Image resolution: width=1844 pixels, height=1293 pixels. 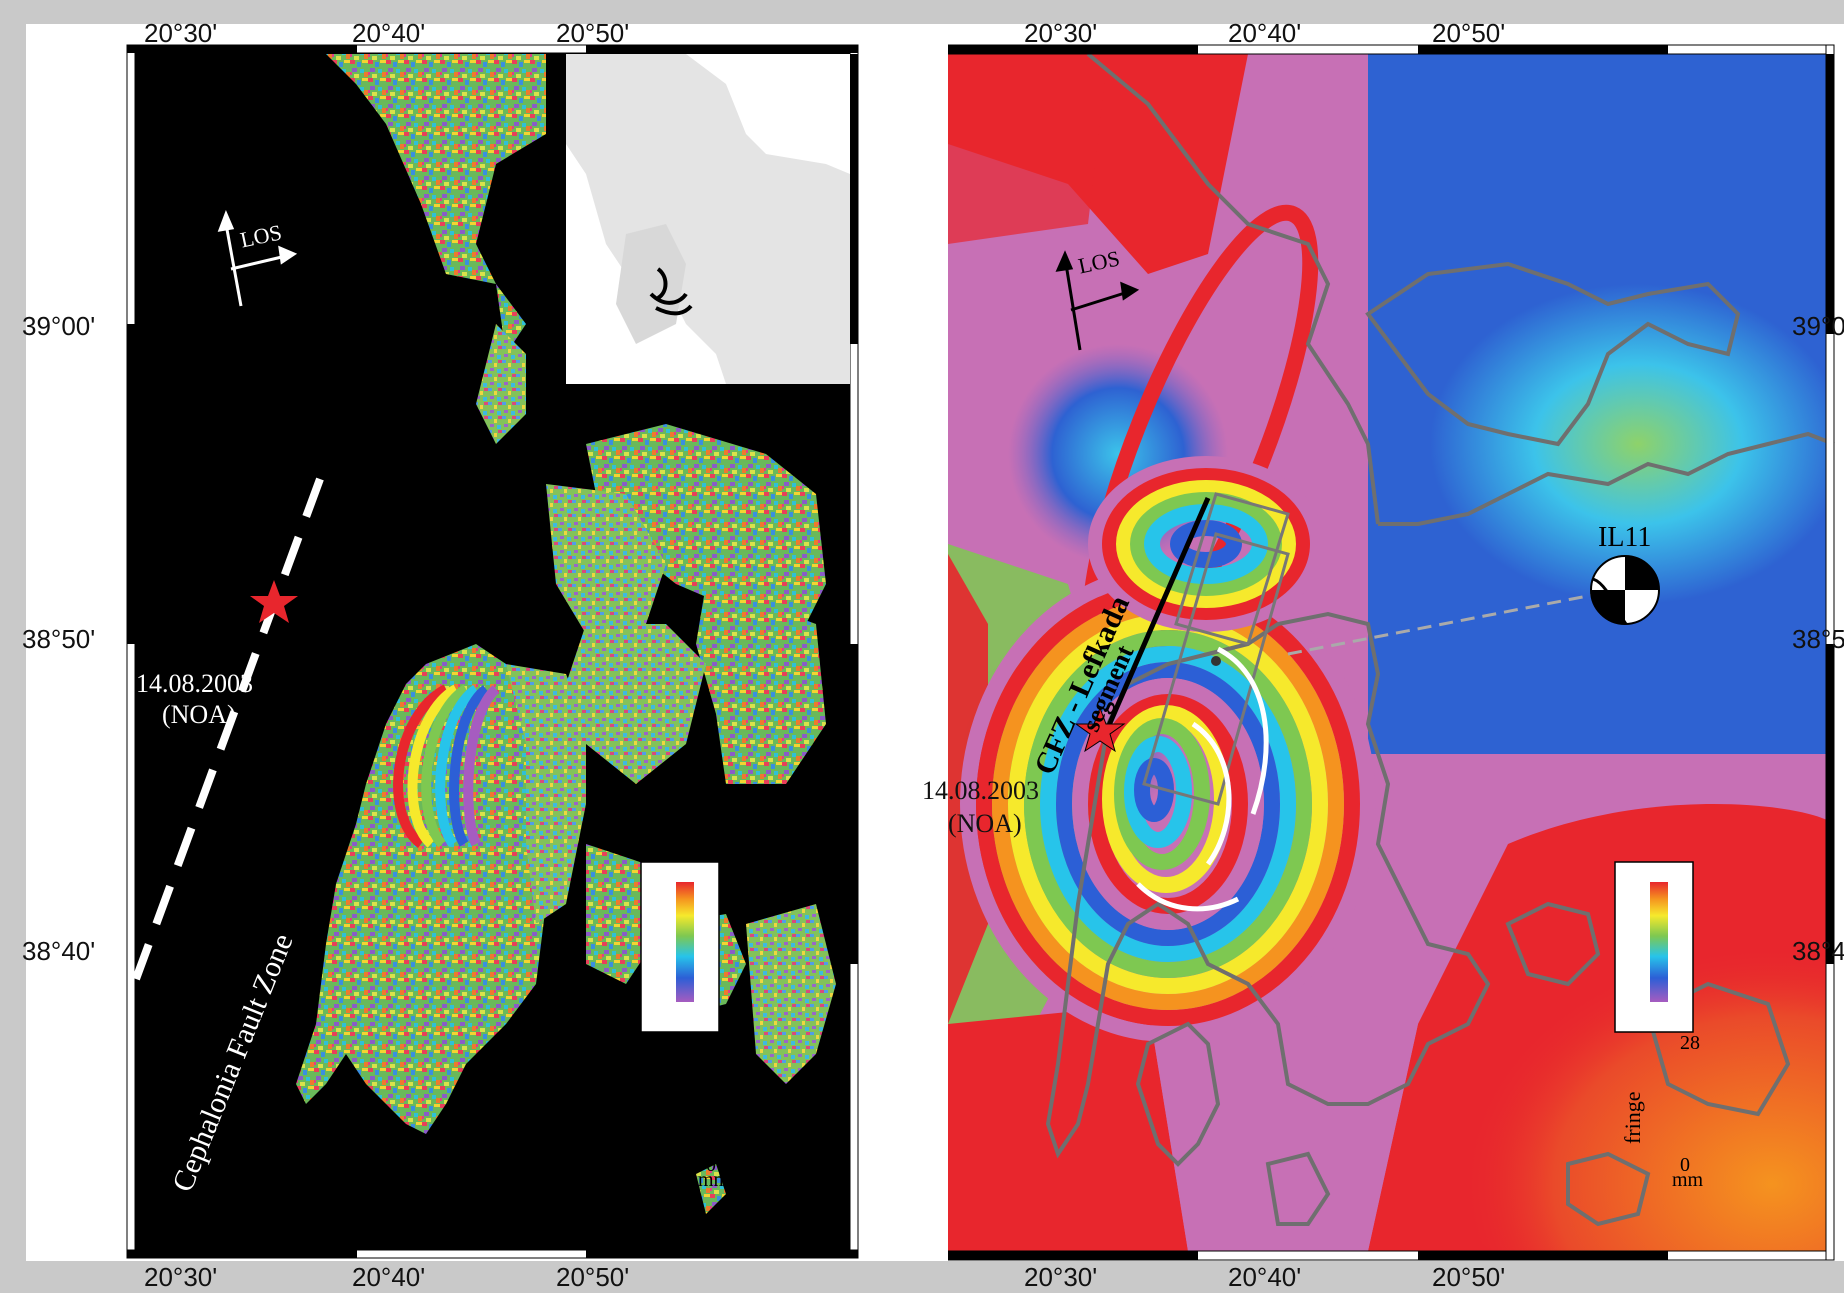 I want to click on left-lon-tick-top-3: 20°50', so click(x=593, y=33).